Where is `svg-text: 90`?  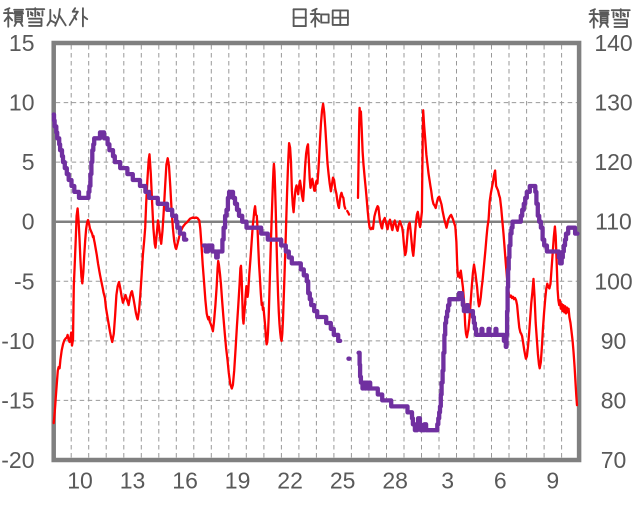
svg-text: 90 is located at coordinates (614, 341).